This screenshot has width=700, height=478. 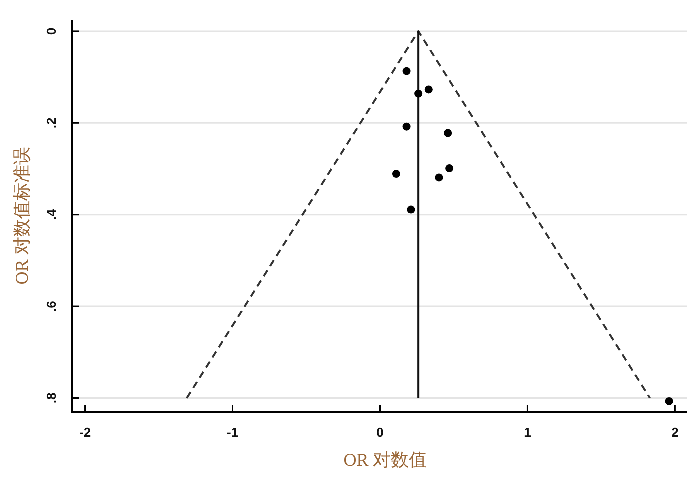 What do you see at coordinates (386, 460) in the screenshot?
I see `x-axis-title: OR 对数值` at bounding box center [386, 460].